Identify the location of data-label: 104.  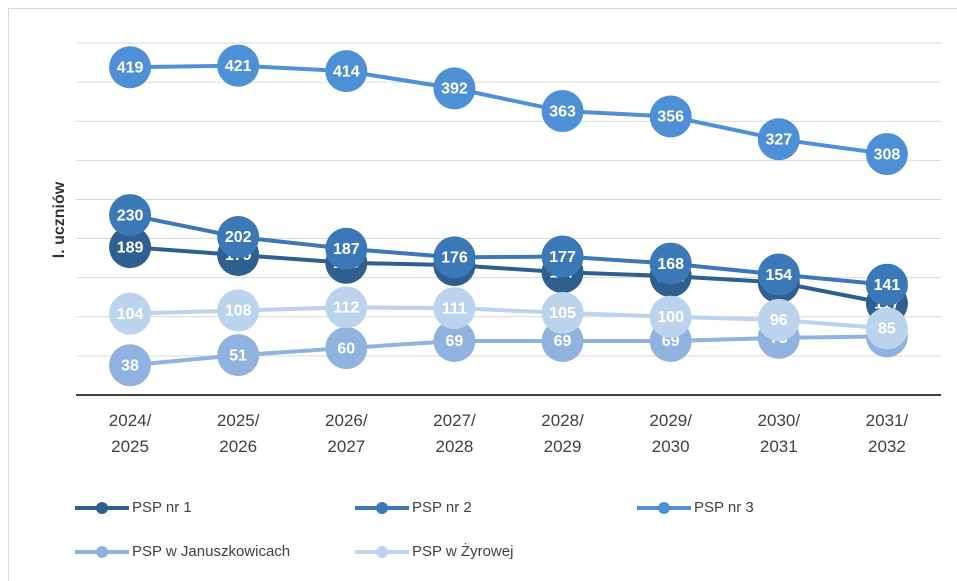
(130, 314).